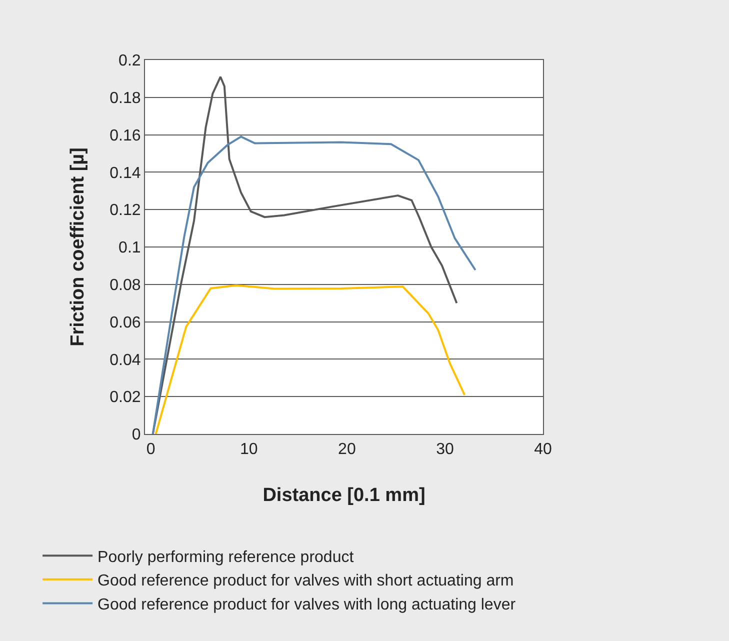  I want to click on y-tick-label: 0.08, so click(125, 285).